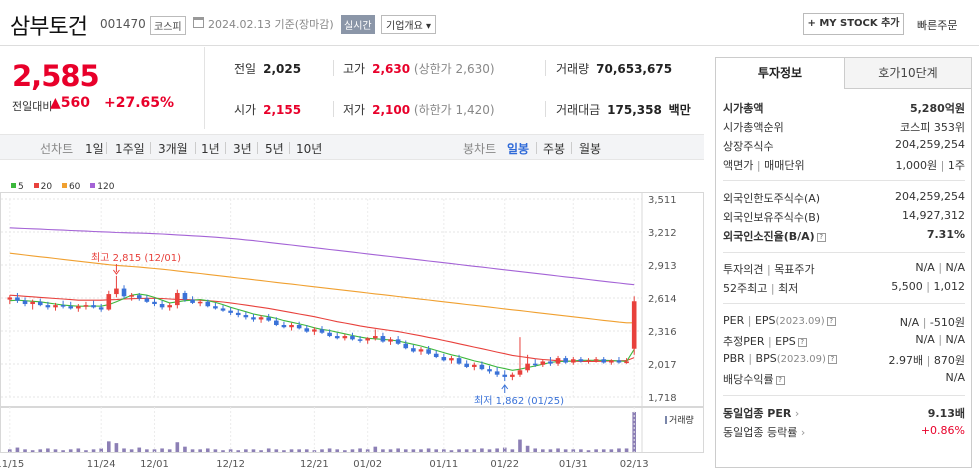 The height and width of the screenshot is (475, 979). I want to click on legend-swatch, so click(64, 185).